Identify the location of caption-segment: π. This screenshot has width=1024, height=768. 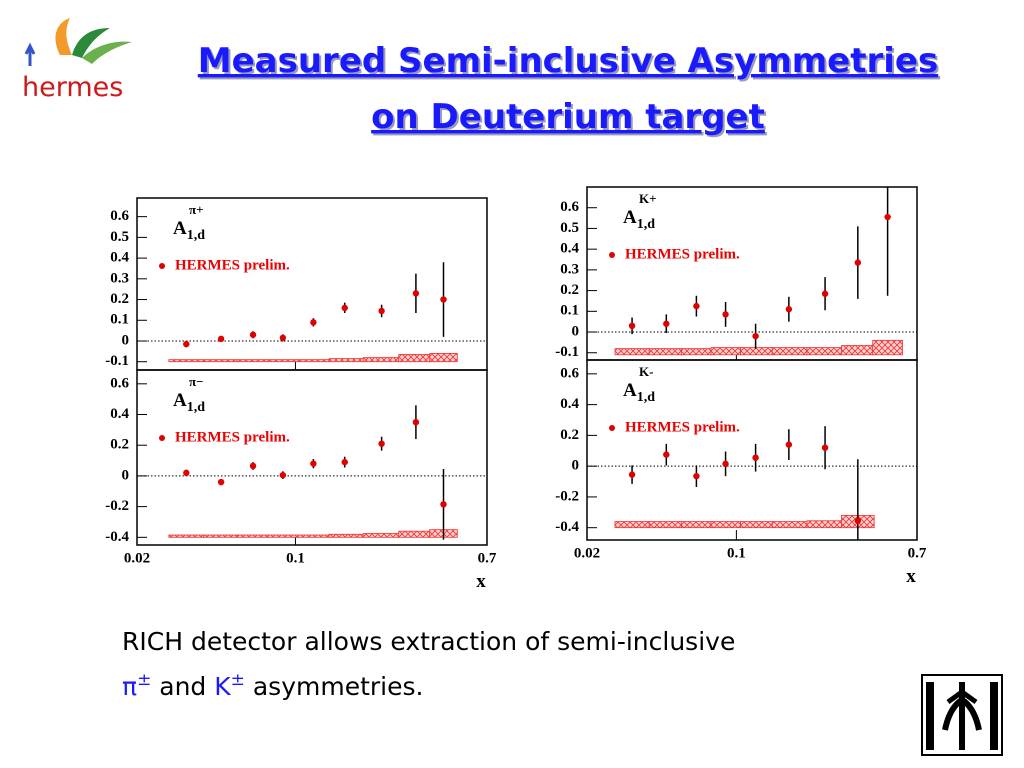
(129, 686).